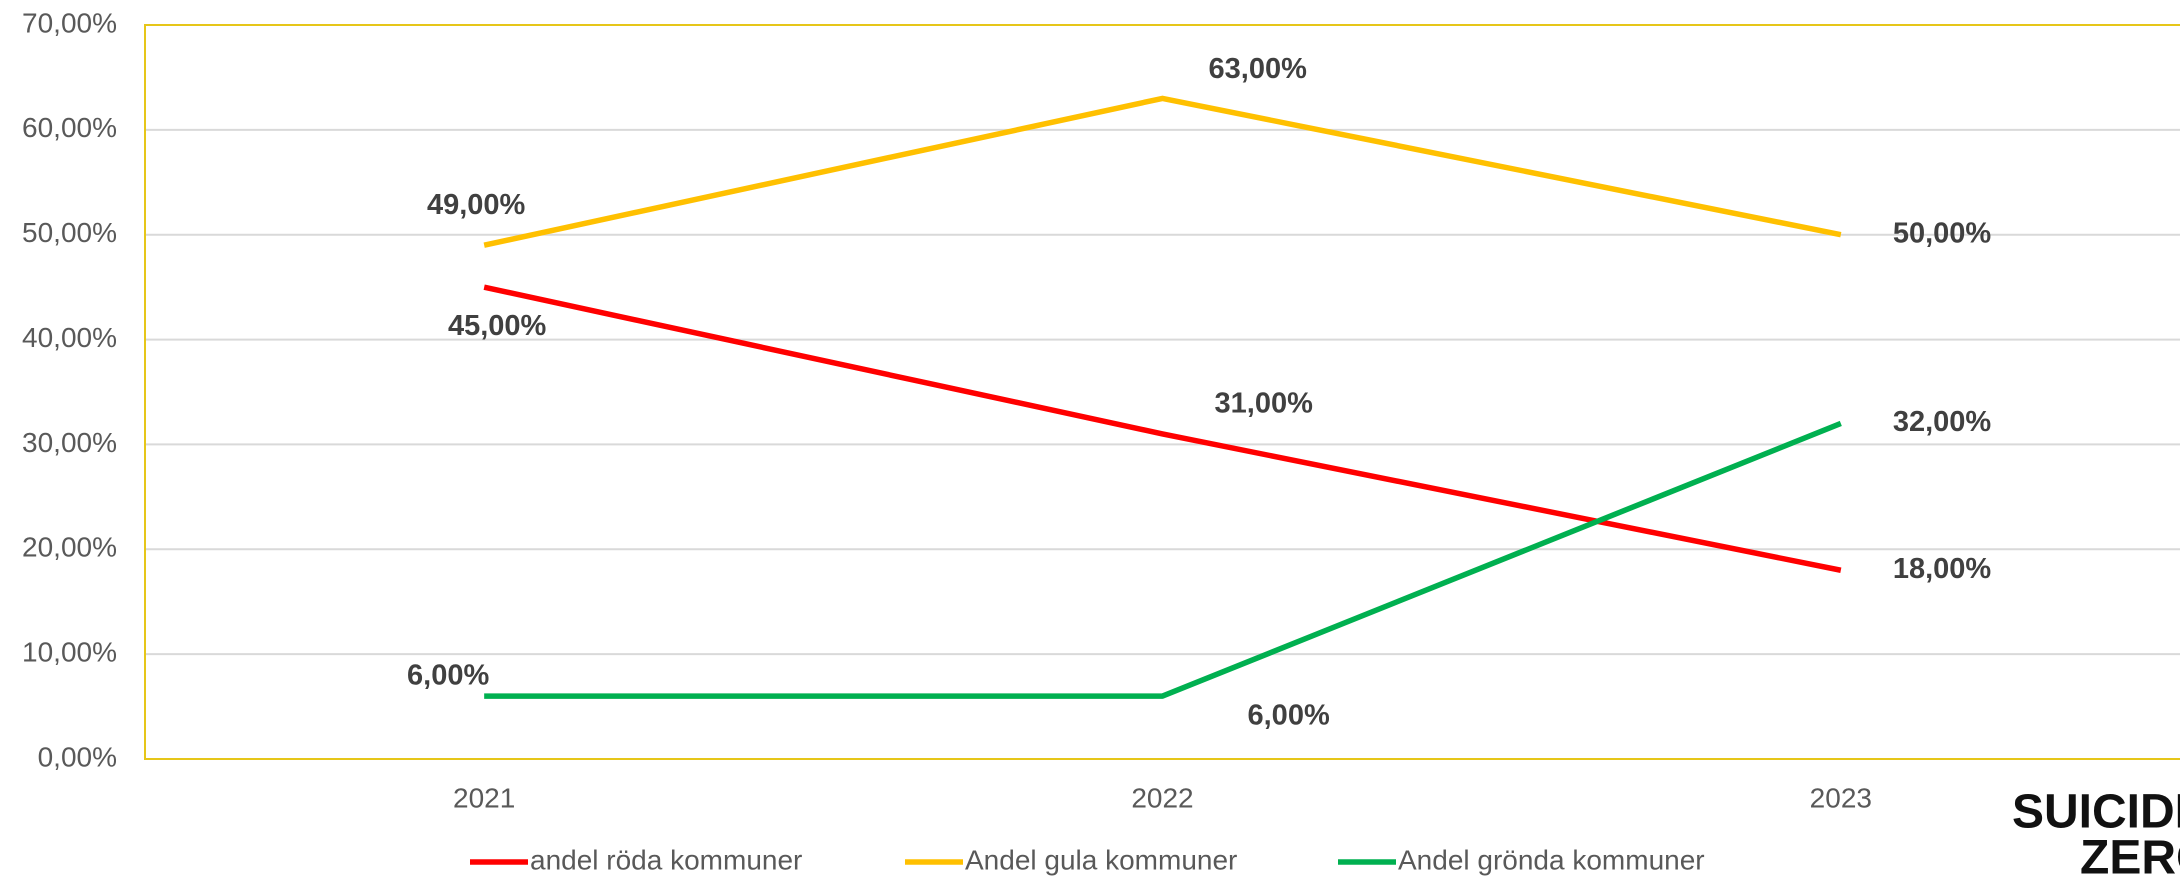  What do you see at coordinates (69, 442) in the screenshot?
I see `y-tick-label: 30,00%` at bounding box center [69, 442].